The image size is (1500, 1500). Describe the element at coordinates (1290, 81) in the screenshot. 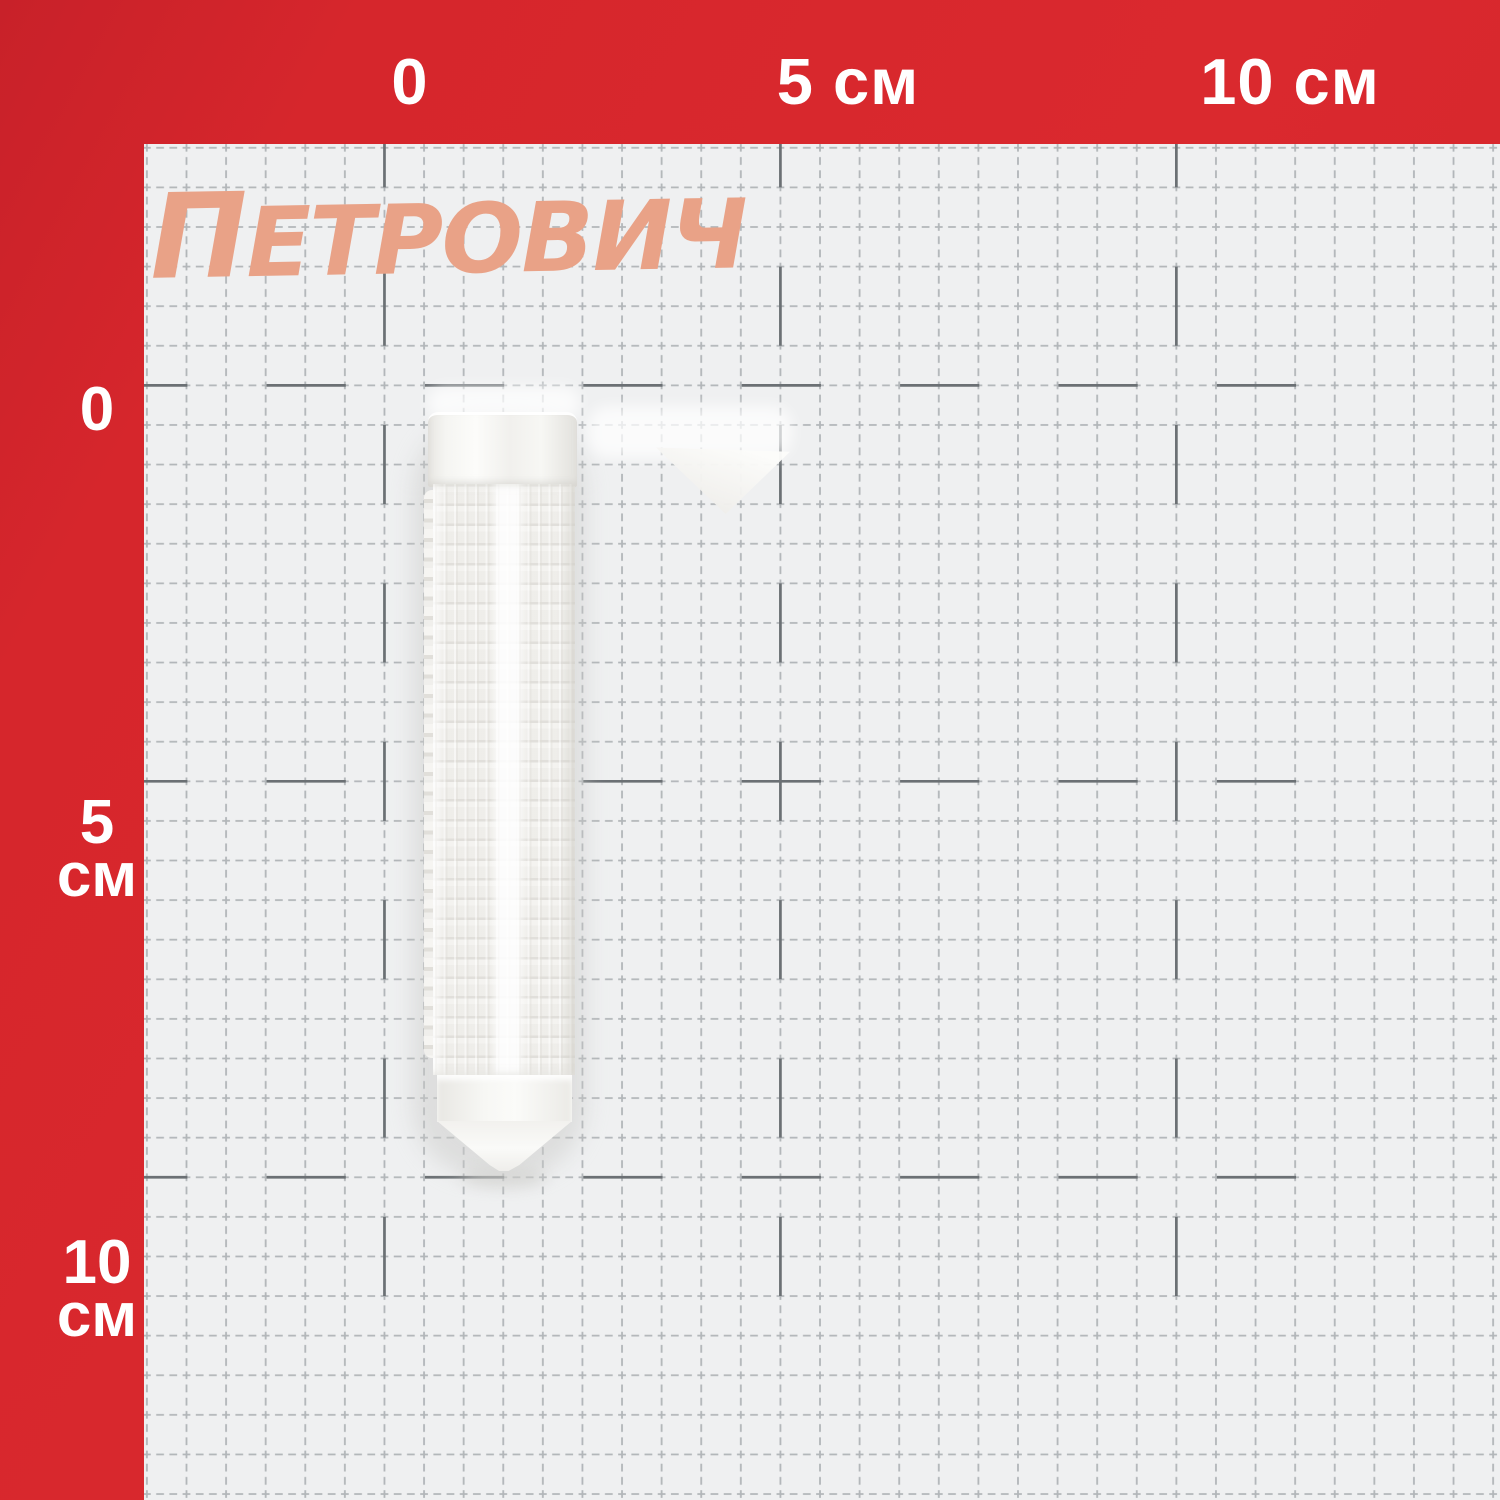

I see `ruler-label-top-10cm: 10 см` at that location.